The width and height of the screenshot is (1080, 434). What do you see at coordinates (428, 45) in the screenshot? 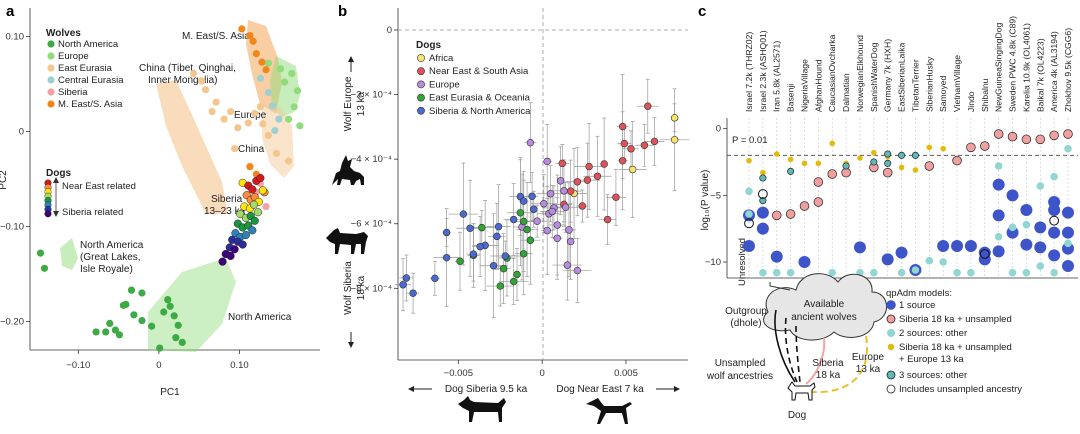
I see `panel-b-legend-title: Dogs` at bounding box center [428, 45].